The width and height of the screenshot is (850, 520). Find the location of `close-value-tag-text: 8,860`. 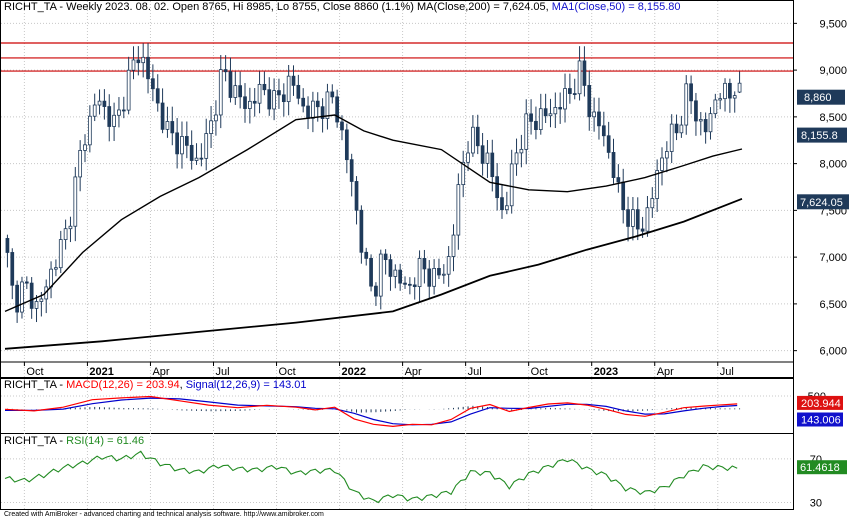

close-value-tag-text: 8,860 is located at coordinates (818, 98).